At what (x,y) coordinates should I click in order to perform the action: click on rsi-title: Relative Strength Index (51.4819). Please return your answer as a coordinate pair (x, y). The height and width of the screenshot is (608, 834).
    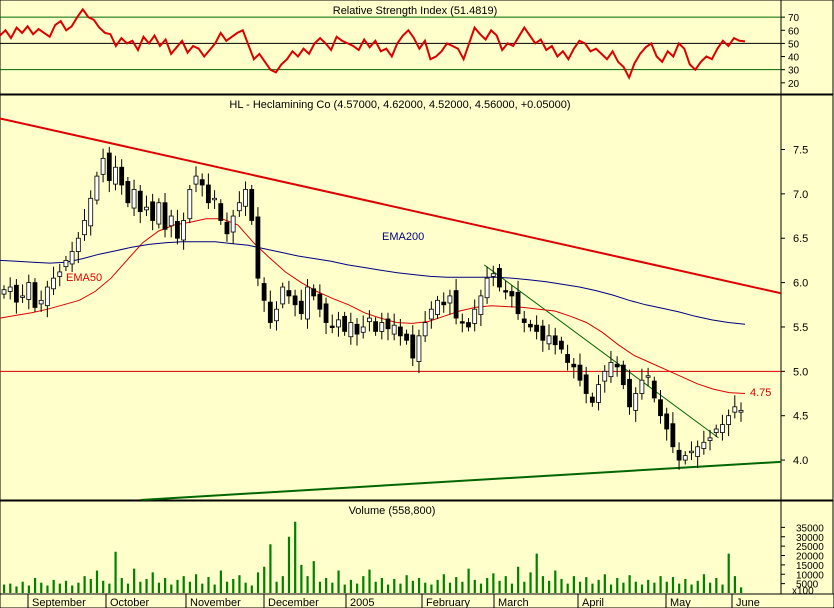
    Looking at the image, I should click on (415, 11).